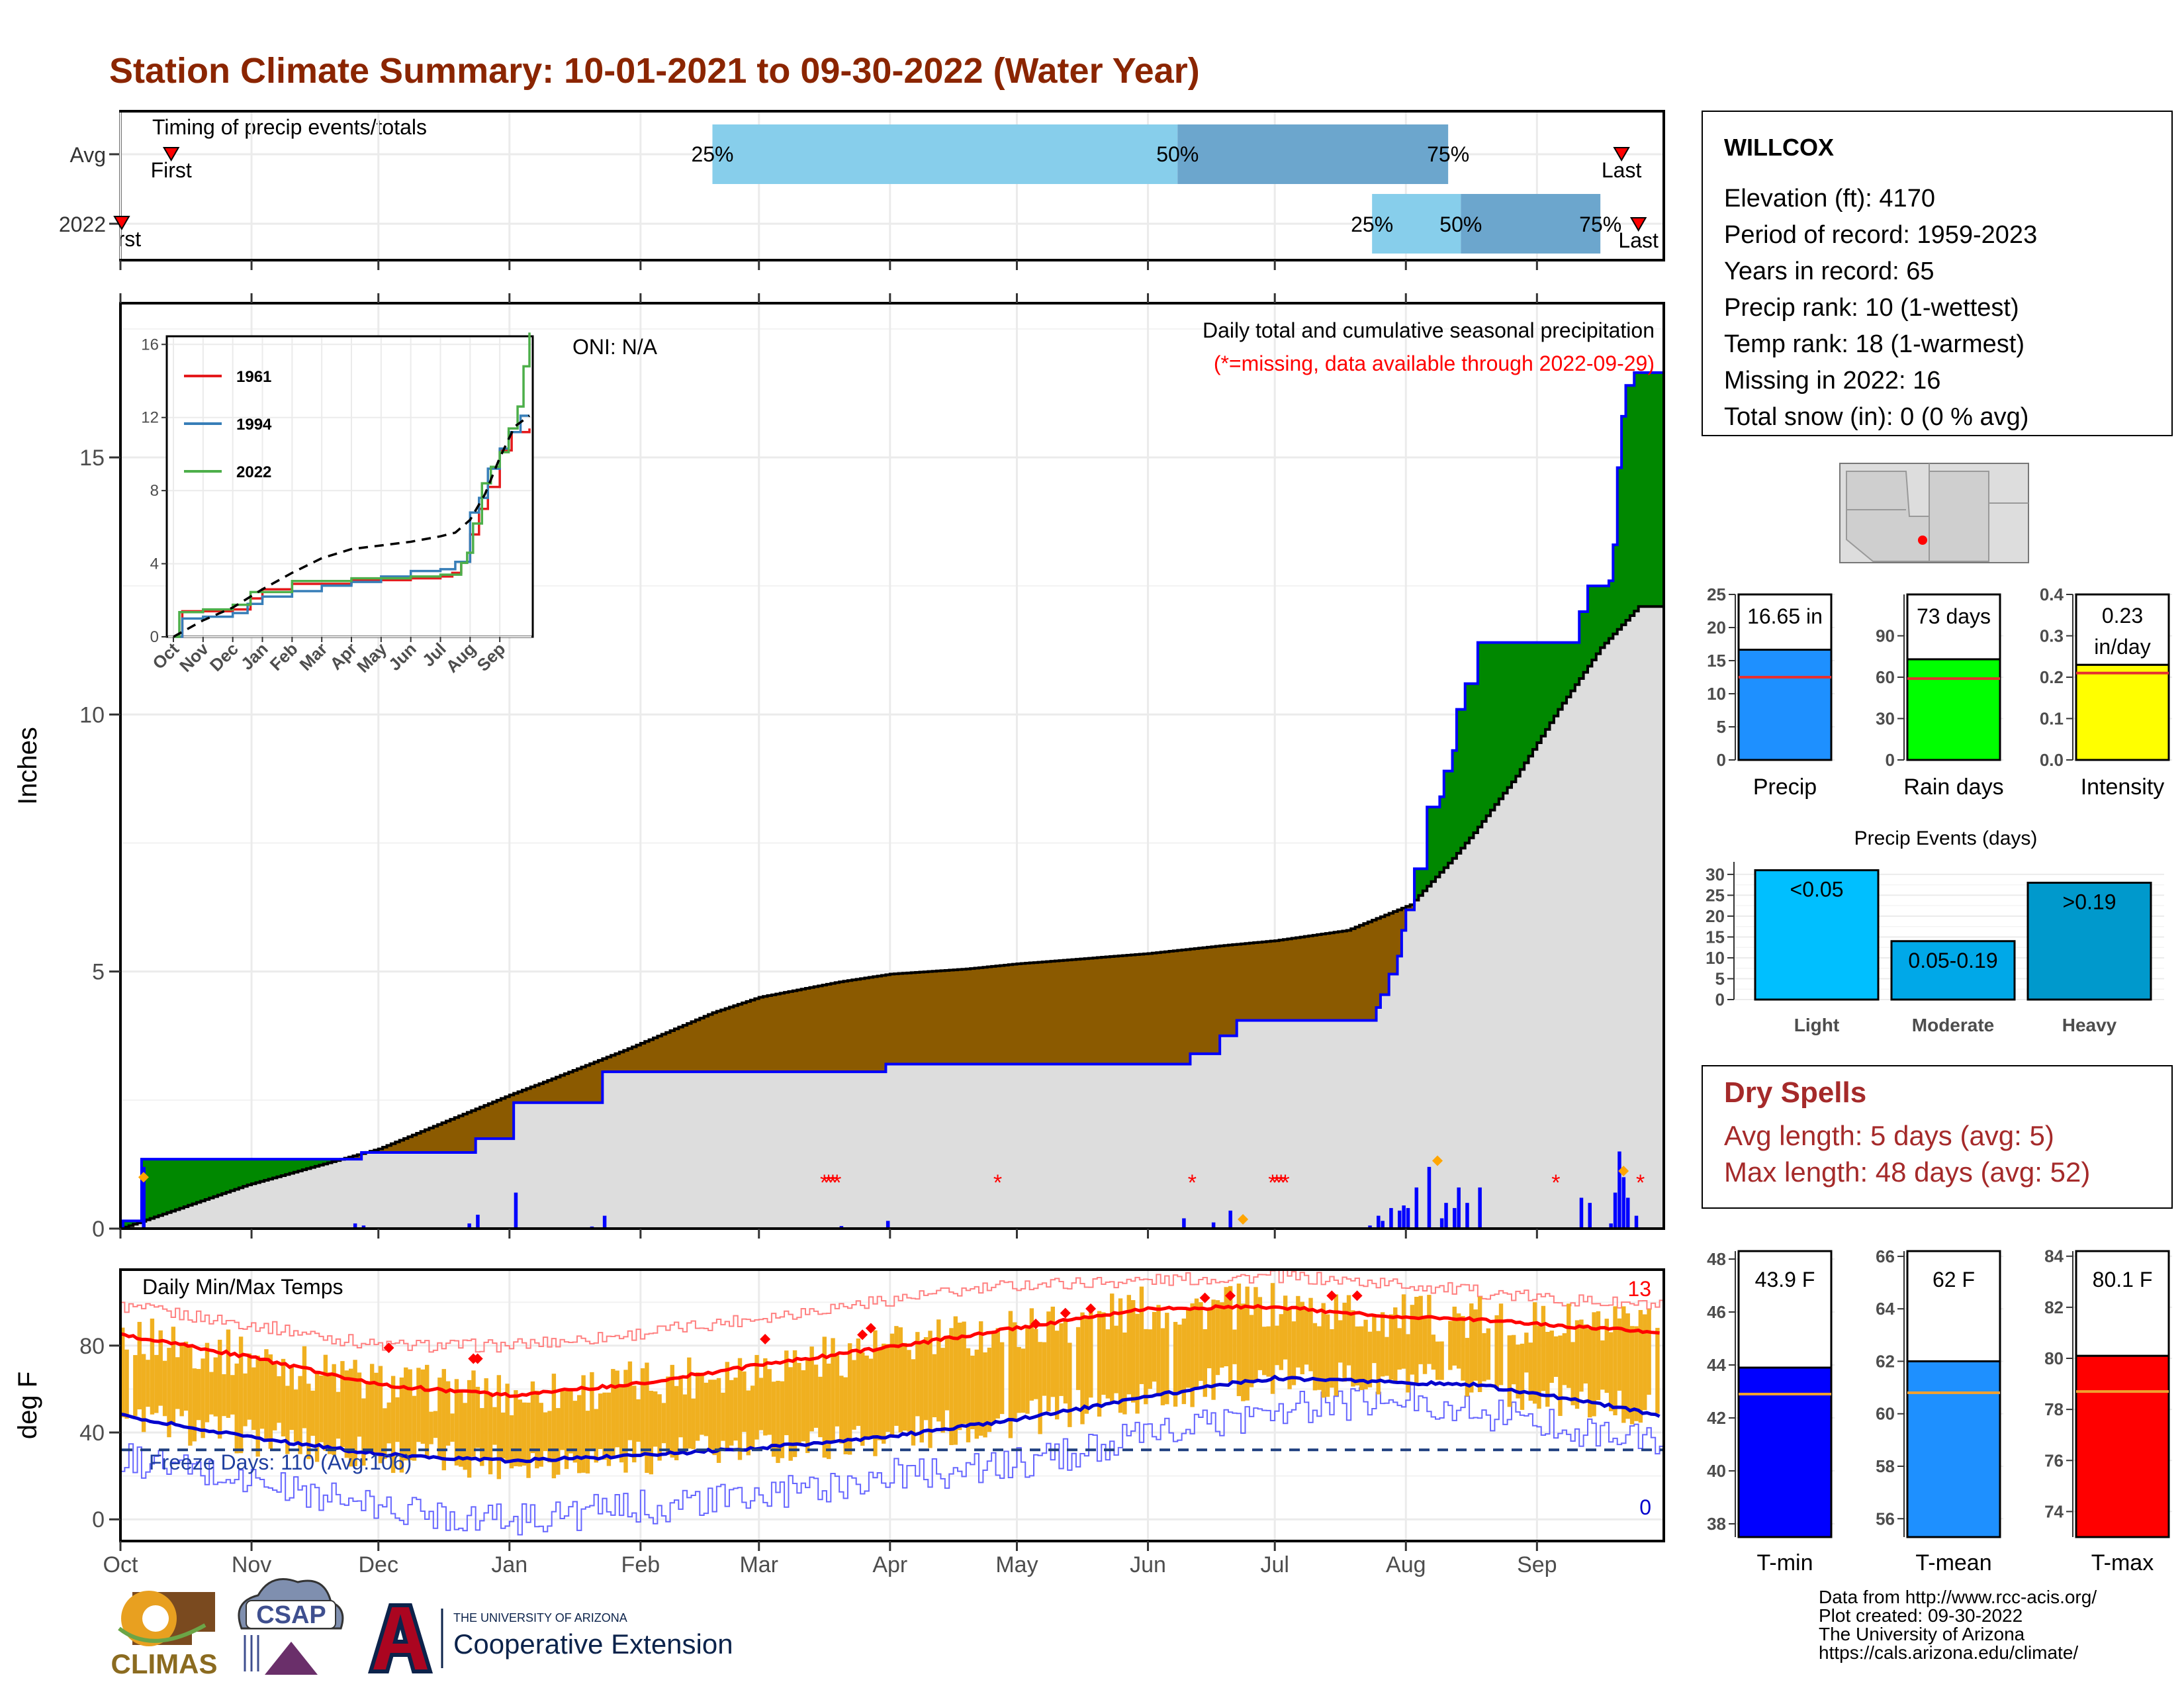  What do you see at coordinates (351, 526) in the screenshot?
I see `inset-line-1994` at bounding box center [351, 526].